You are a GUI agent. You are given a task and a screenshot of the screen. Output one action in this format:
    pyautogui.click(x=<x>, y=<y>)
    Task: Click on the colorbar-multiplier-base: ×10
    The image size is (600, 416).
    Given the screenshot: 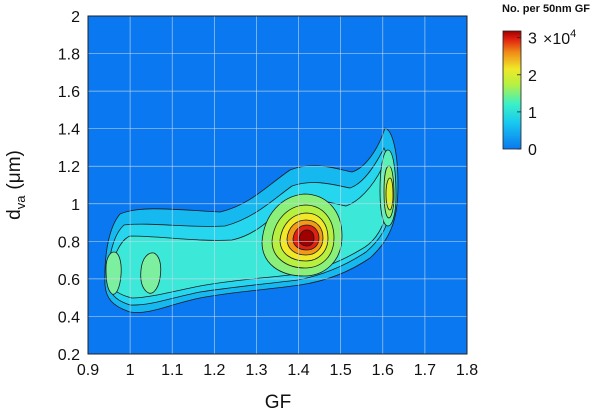 What is the action you would take?
    pyautogui.click(x=556, y=39)
    